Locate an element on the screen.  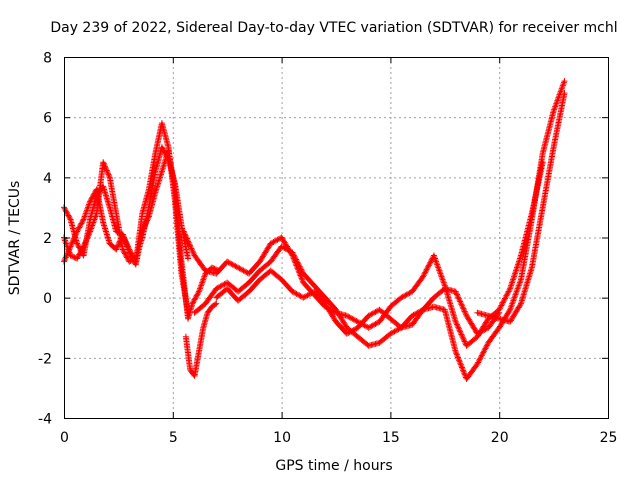
x-tick-label: 5 is located at coordinates (173, 438).